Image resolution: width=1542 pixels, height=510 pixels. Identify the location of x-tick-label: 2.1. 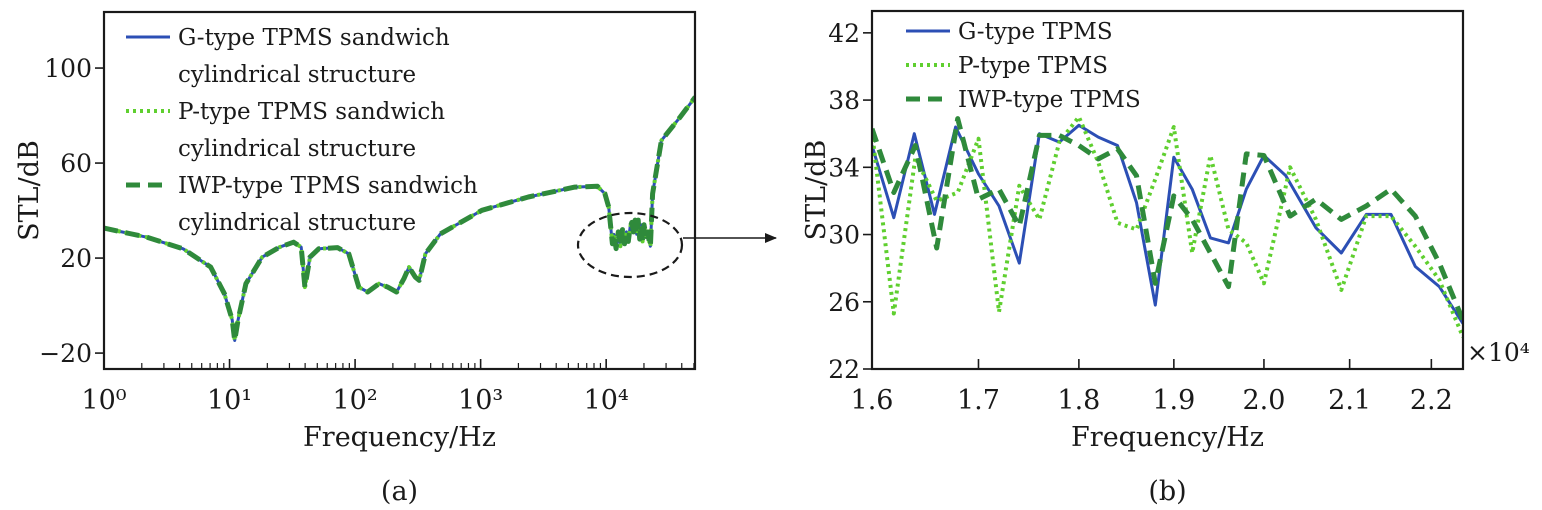
(1349, 400).